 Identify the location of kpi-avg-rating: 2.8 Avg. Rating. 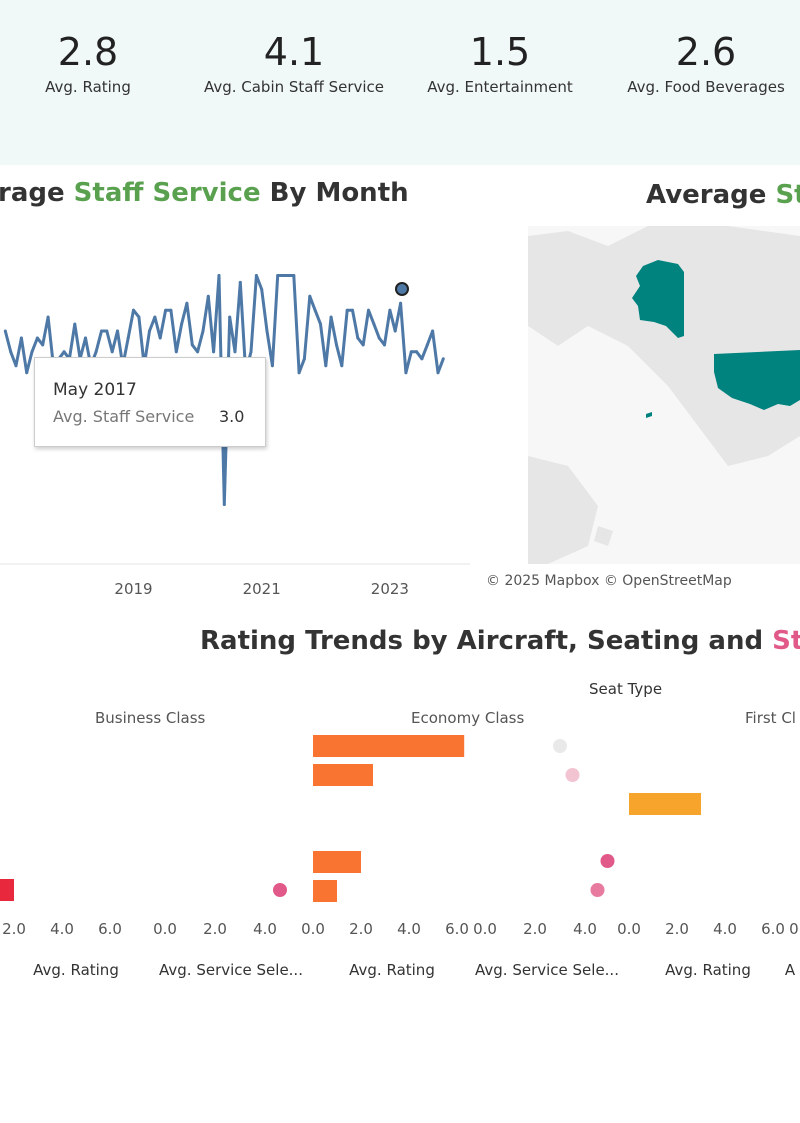
(94, 63).